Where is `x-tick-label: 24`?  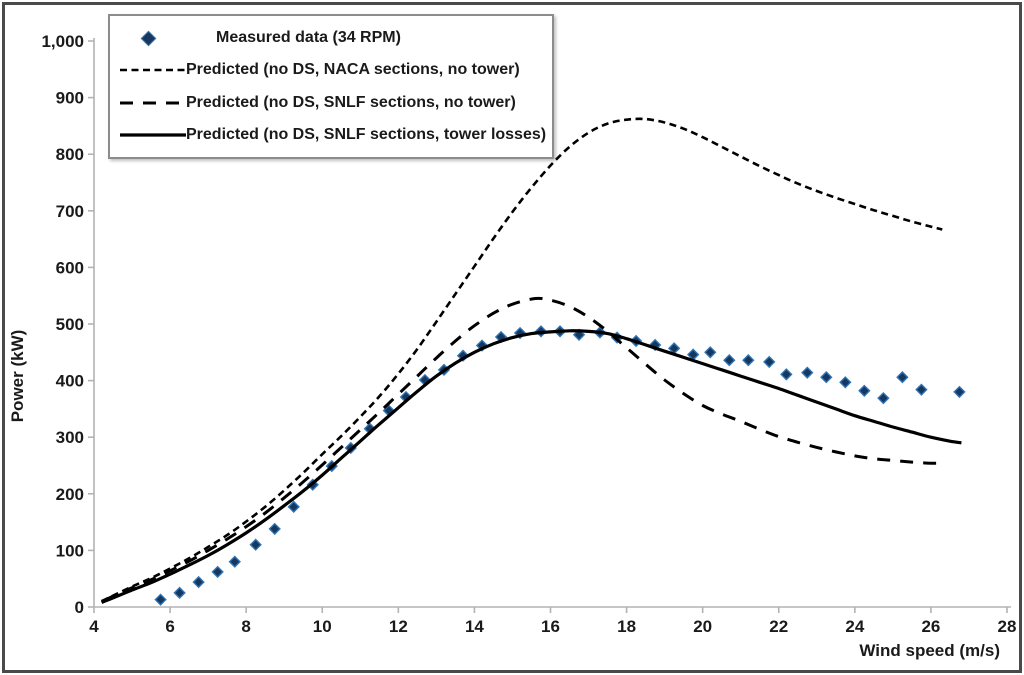 x-tick-label: 24 is located at coordinates (854, 626).